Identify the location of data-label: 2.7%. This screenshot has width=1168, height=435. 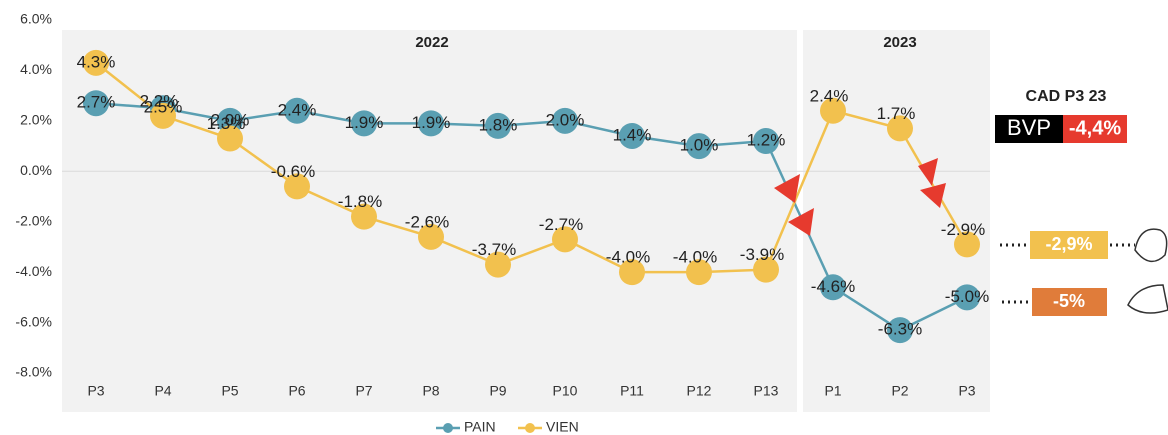
(96, 102).